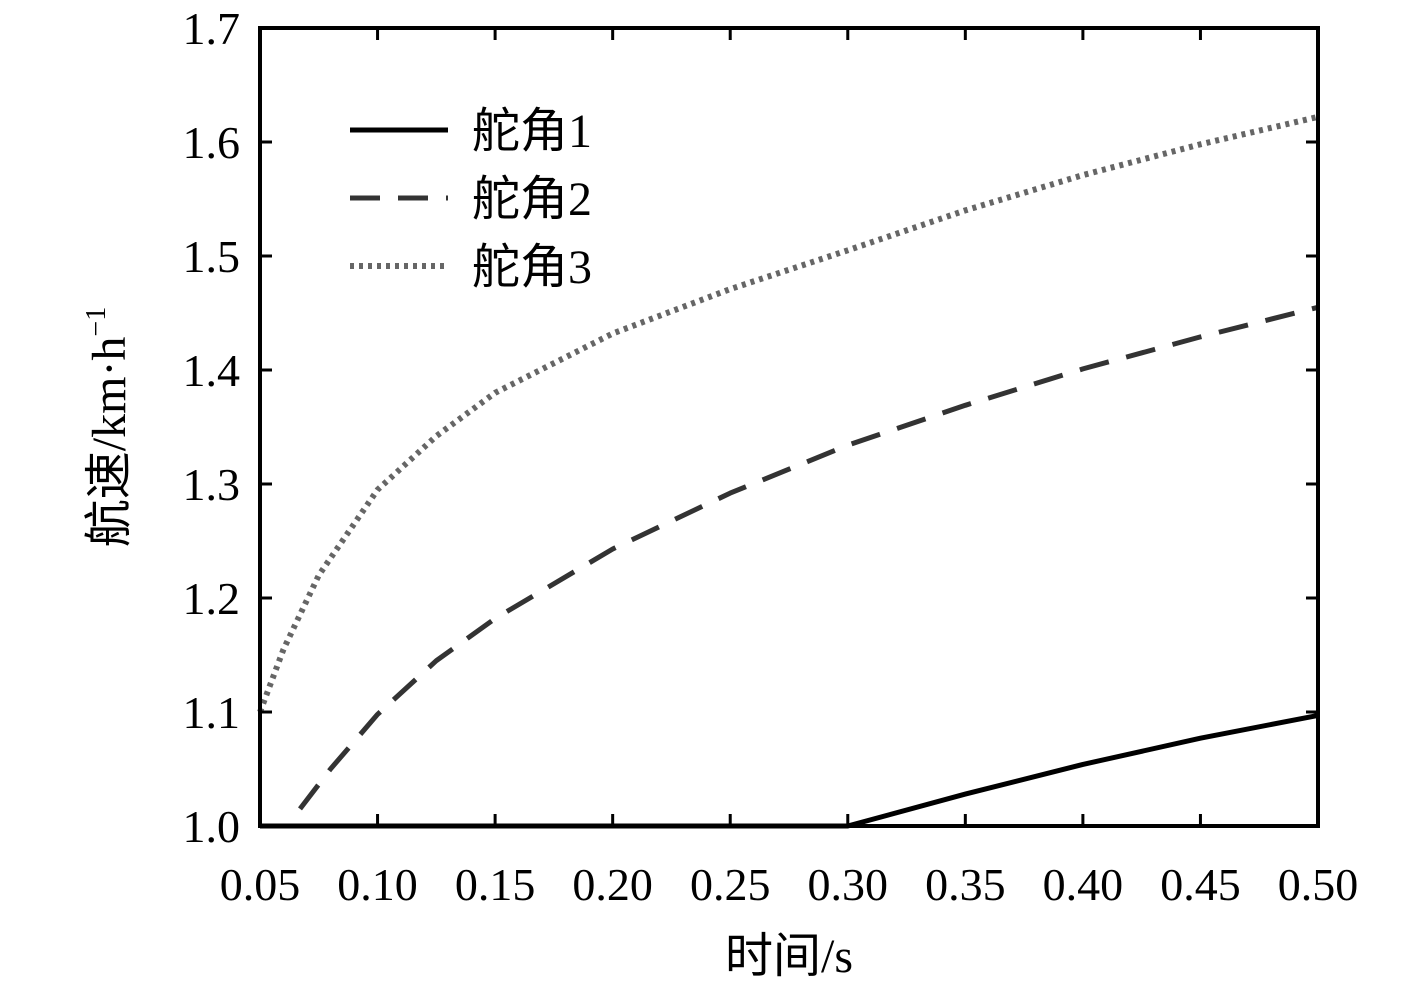 The height and width of the screenshot is (996, 1417). Describe the element at coordinates (848, 884) in the screenshot. I see `x-tick-label: 0.30` at that location.